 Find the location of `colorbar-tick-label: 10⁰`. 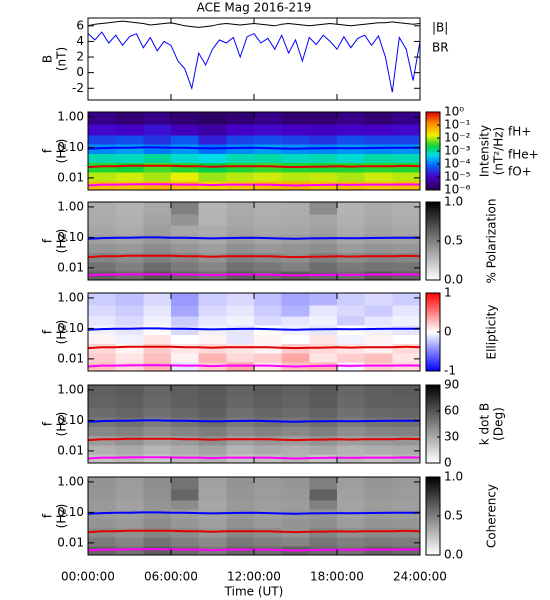

colorbar-tick-label: 10⁰ is located at coordinates (454, 112).